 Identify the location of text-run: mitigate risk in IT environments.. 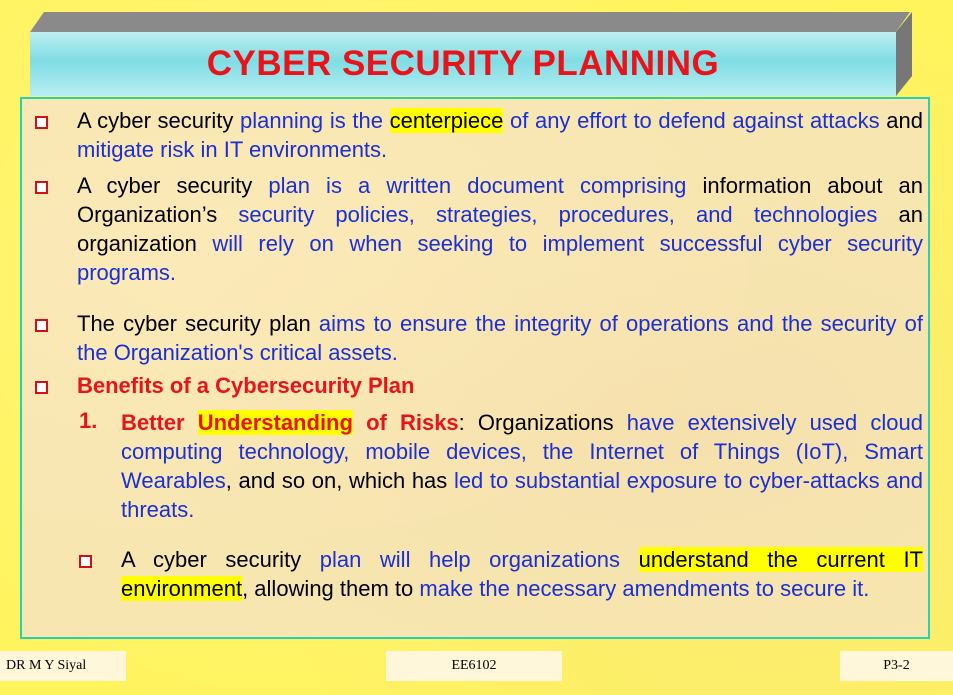
(232, 149).